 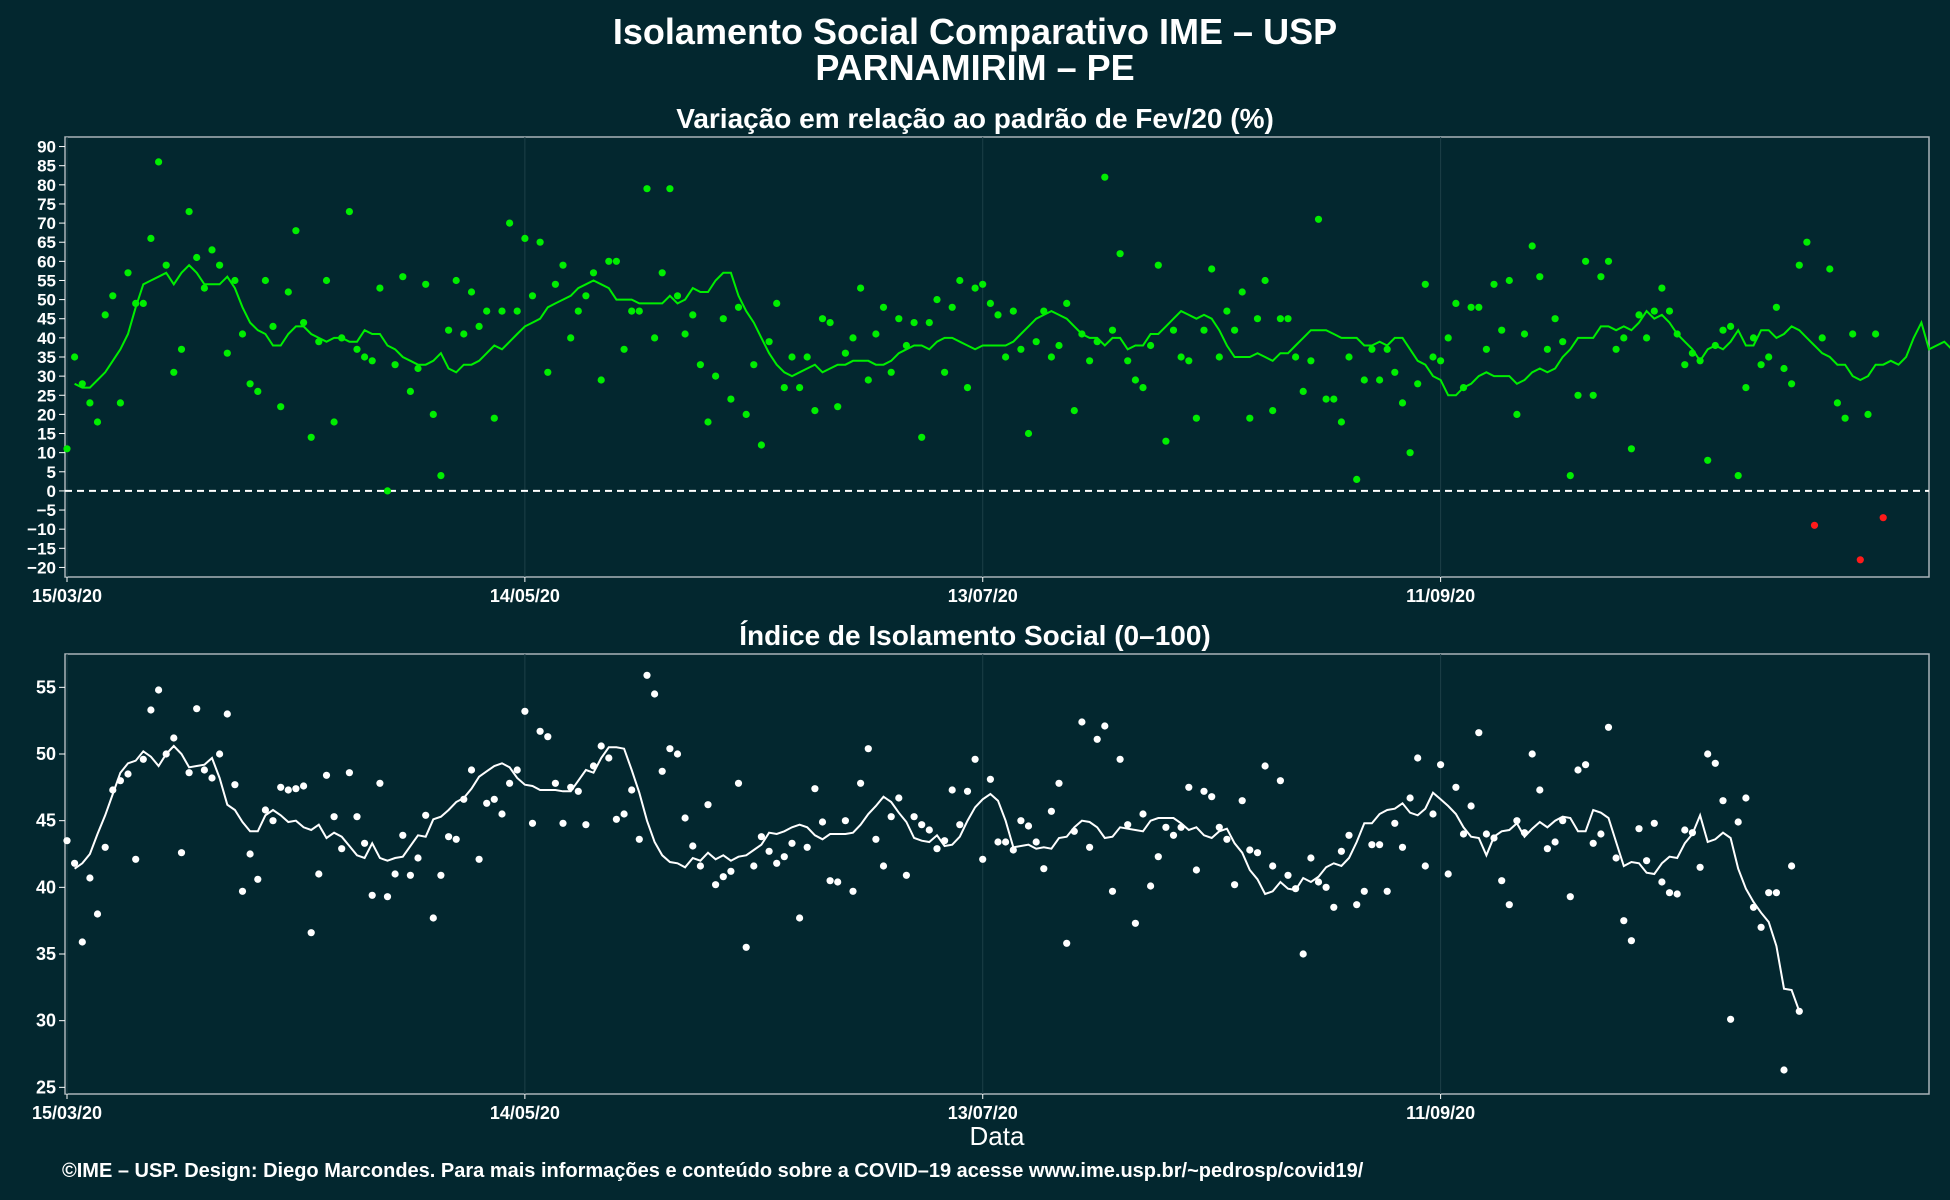 I want to click on chart1-xtick-label-3: 11/09/20, so click(x=1440, y=596).